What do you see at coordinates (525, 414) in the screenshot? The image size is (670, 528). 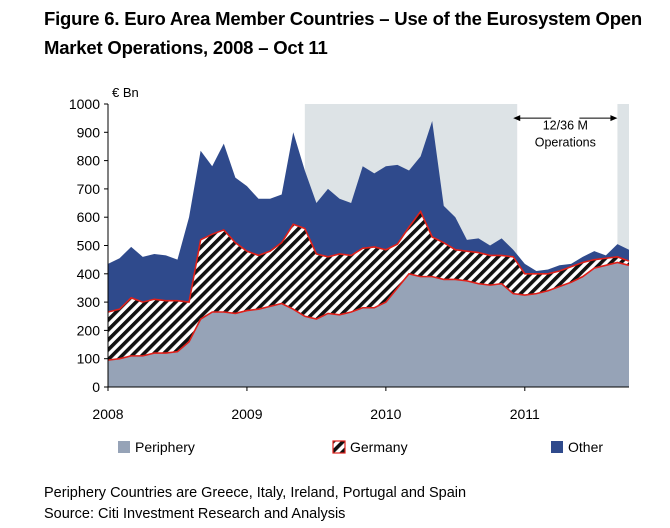 I see `x-tick-label: 2011` at bounding box center [525, 414].